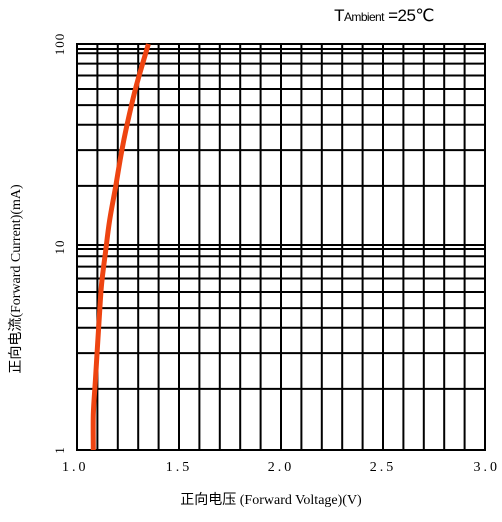  I want to click on y-axis-title: 正向电流(Forward Current)(mA), so click(16, 279).